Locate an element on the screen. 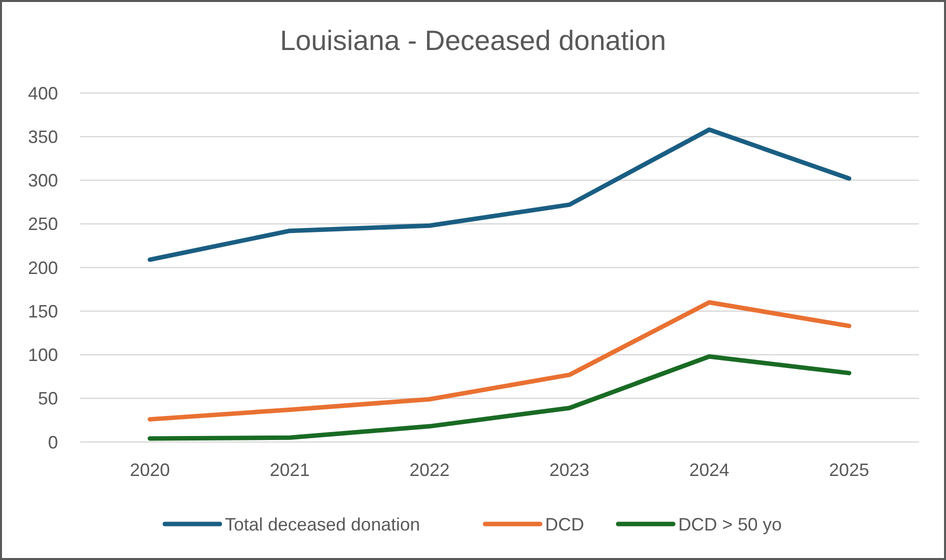  x-tick-label: 2025 is located at coordinates (849, 470).